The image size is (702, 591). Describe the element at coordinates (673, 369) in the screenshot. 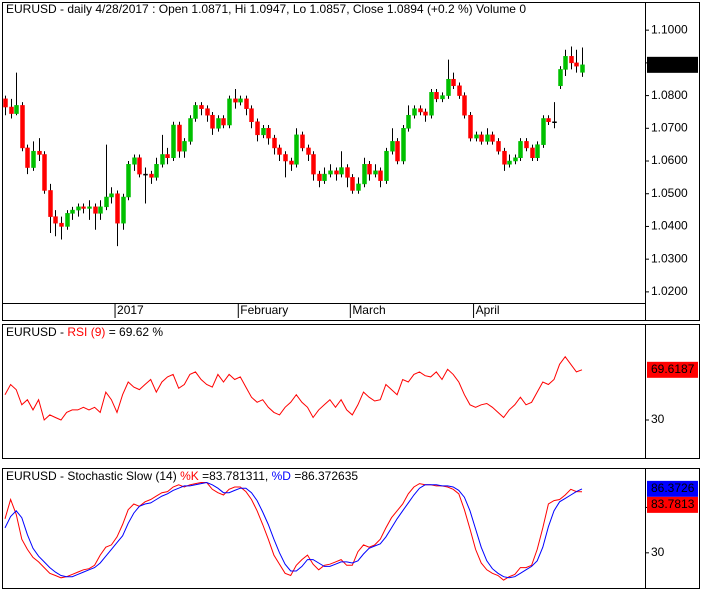

I see `last-value-label: 69.6187` at that location.